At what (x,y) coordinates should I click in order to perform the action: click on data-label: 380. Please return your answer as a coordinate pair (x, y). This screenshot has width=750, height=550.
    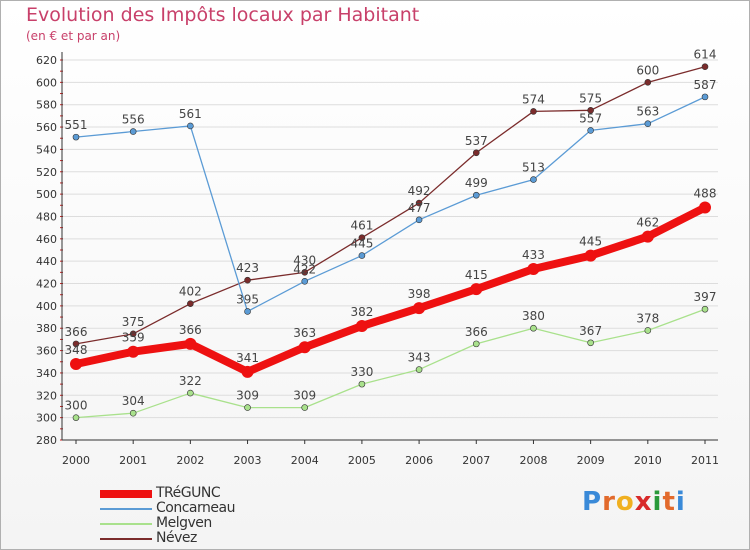
    Looking at the image, I should click on (533, 316).